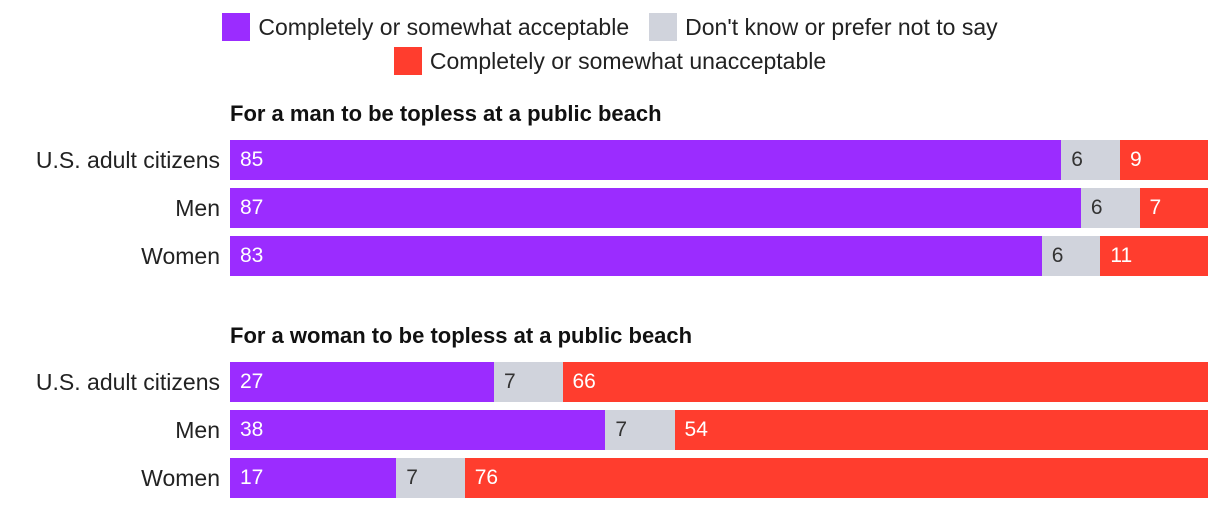 This screenshot has width=1220, height=510. Describe the element at coordinates (252, 429) in the screenshot. I see `data-label-acceptable: 38` at that location.